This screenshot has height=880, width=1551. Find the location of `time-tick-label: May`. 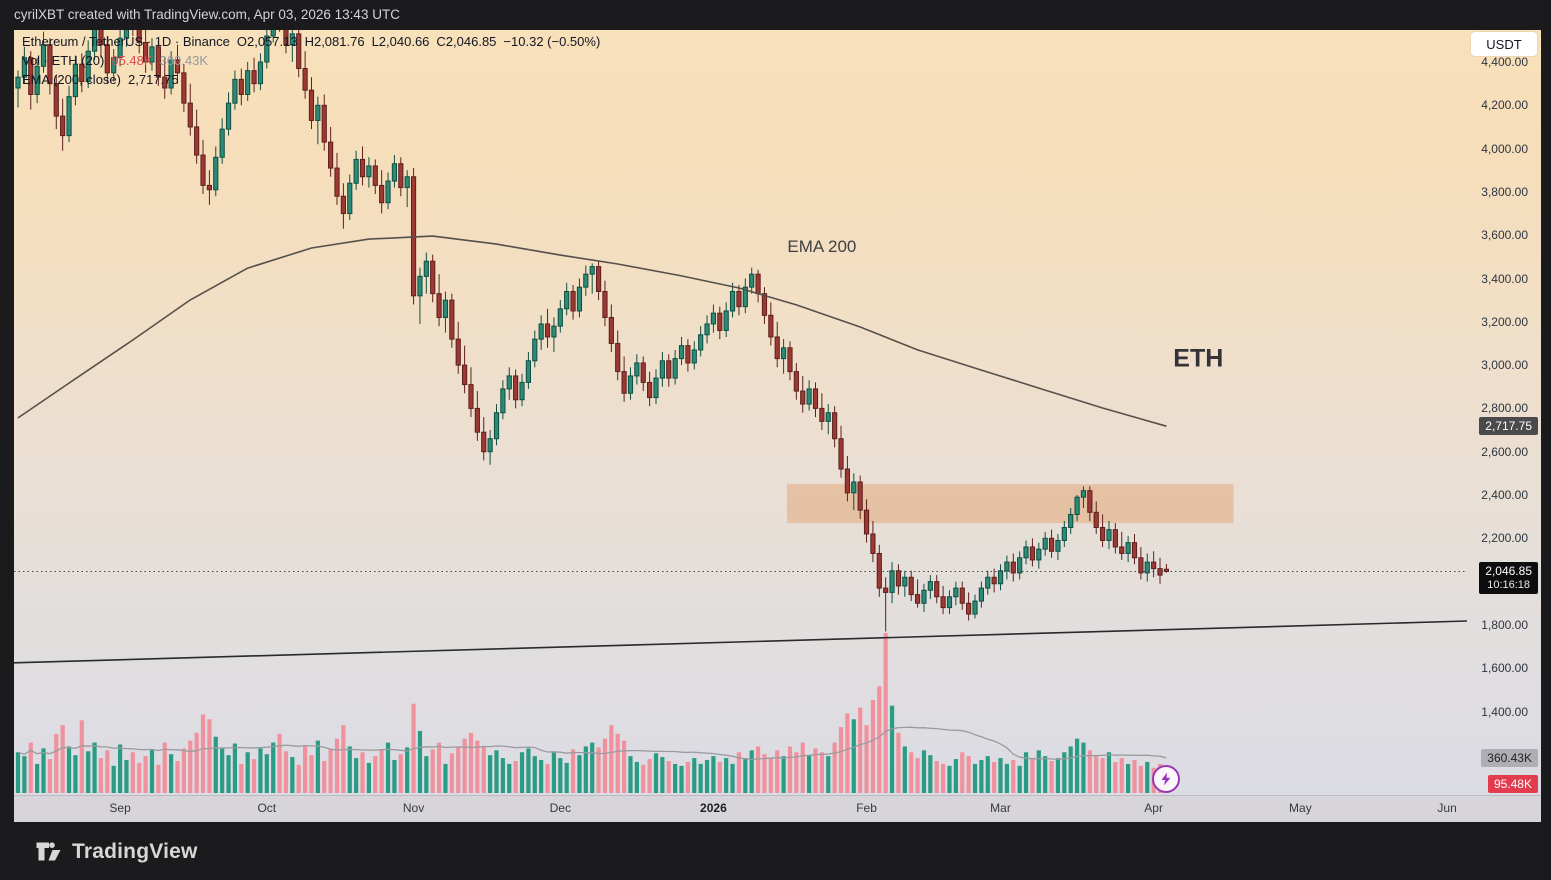

time-tick-label: May is located at coordinates (1300, 808).